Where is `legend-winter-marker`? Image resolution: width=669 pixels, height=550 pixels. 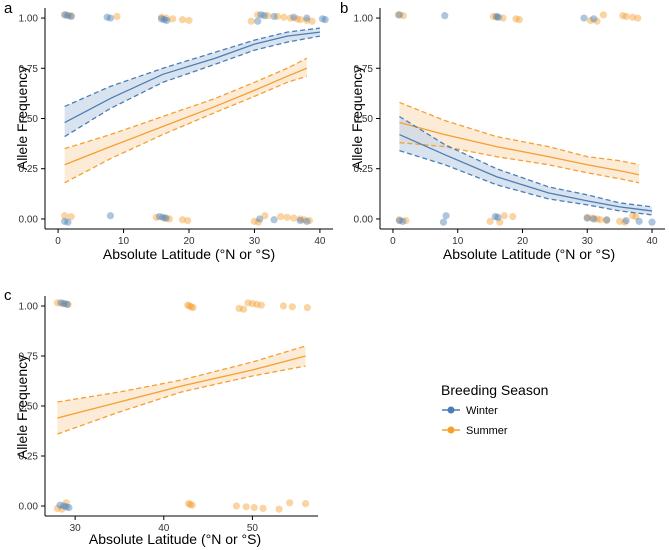 legend-winter-marker is located at coordinates (451, 410).